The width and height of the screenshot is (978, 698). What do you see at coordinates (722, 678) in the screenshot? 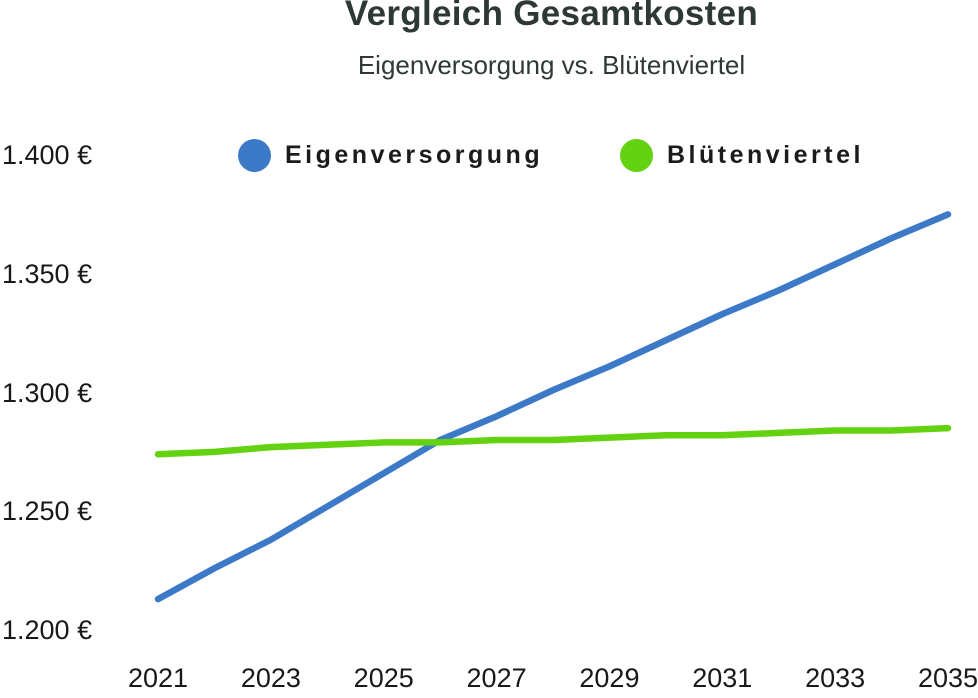
I see `x-tick-label: 2031` at bounding box center [722, 678].